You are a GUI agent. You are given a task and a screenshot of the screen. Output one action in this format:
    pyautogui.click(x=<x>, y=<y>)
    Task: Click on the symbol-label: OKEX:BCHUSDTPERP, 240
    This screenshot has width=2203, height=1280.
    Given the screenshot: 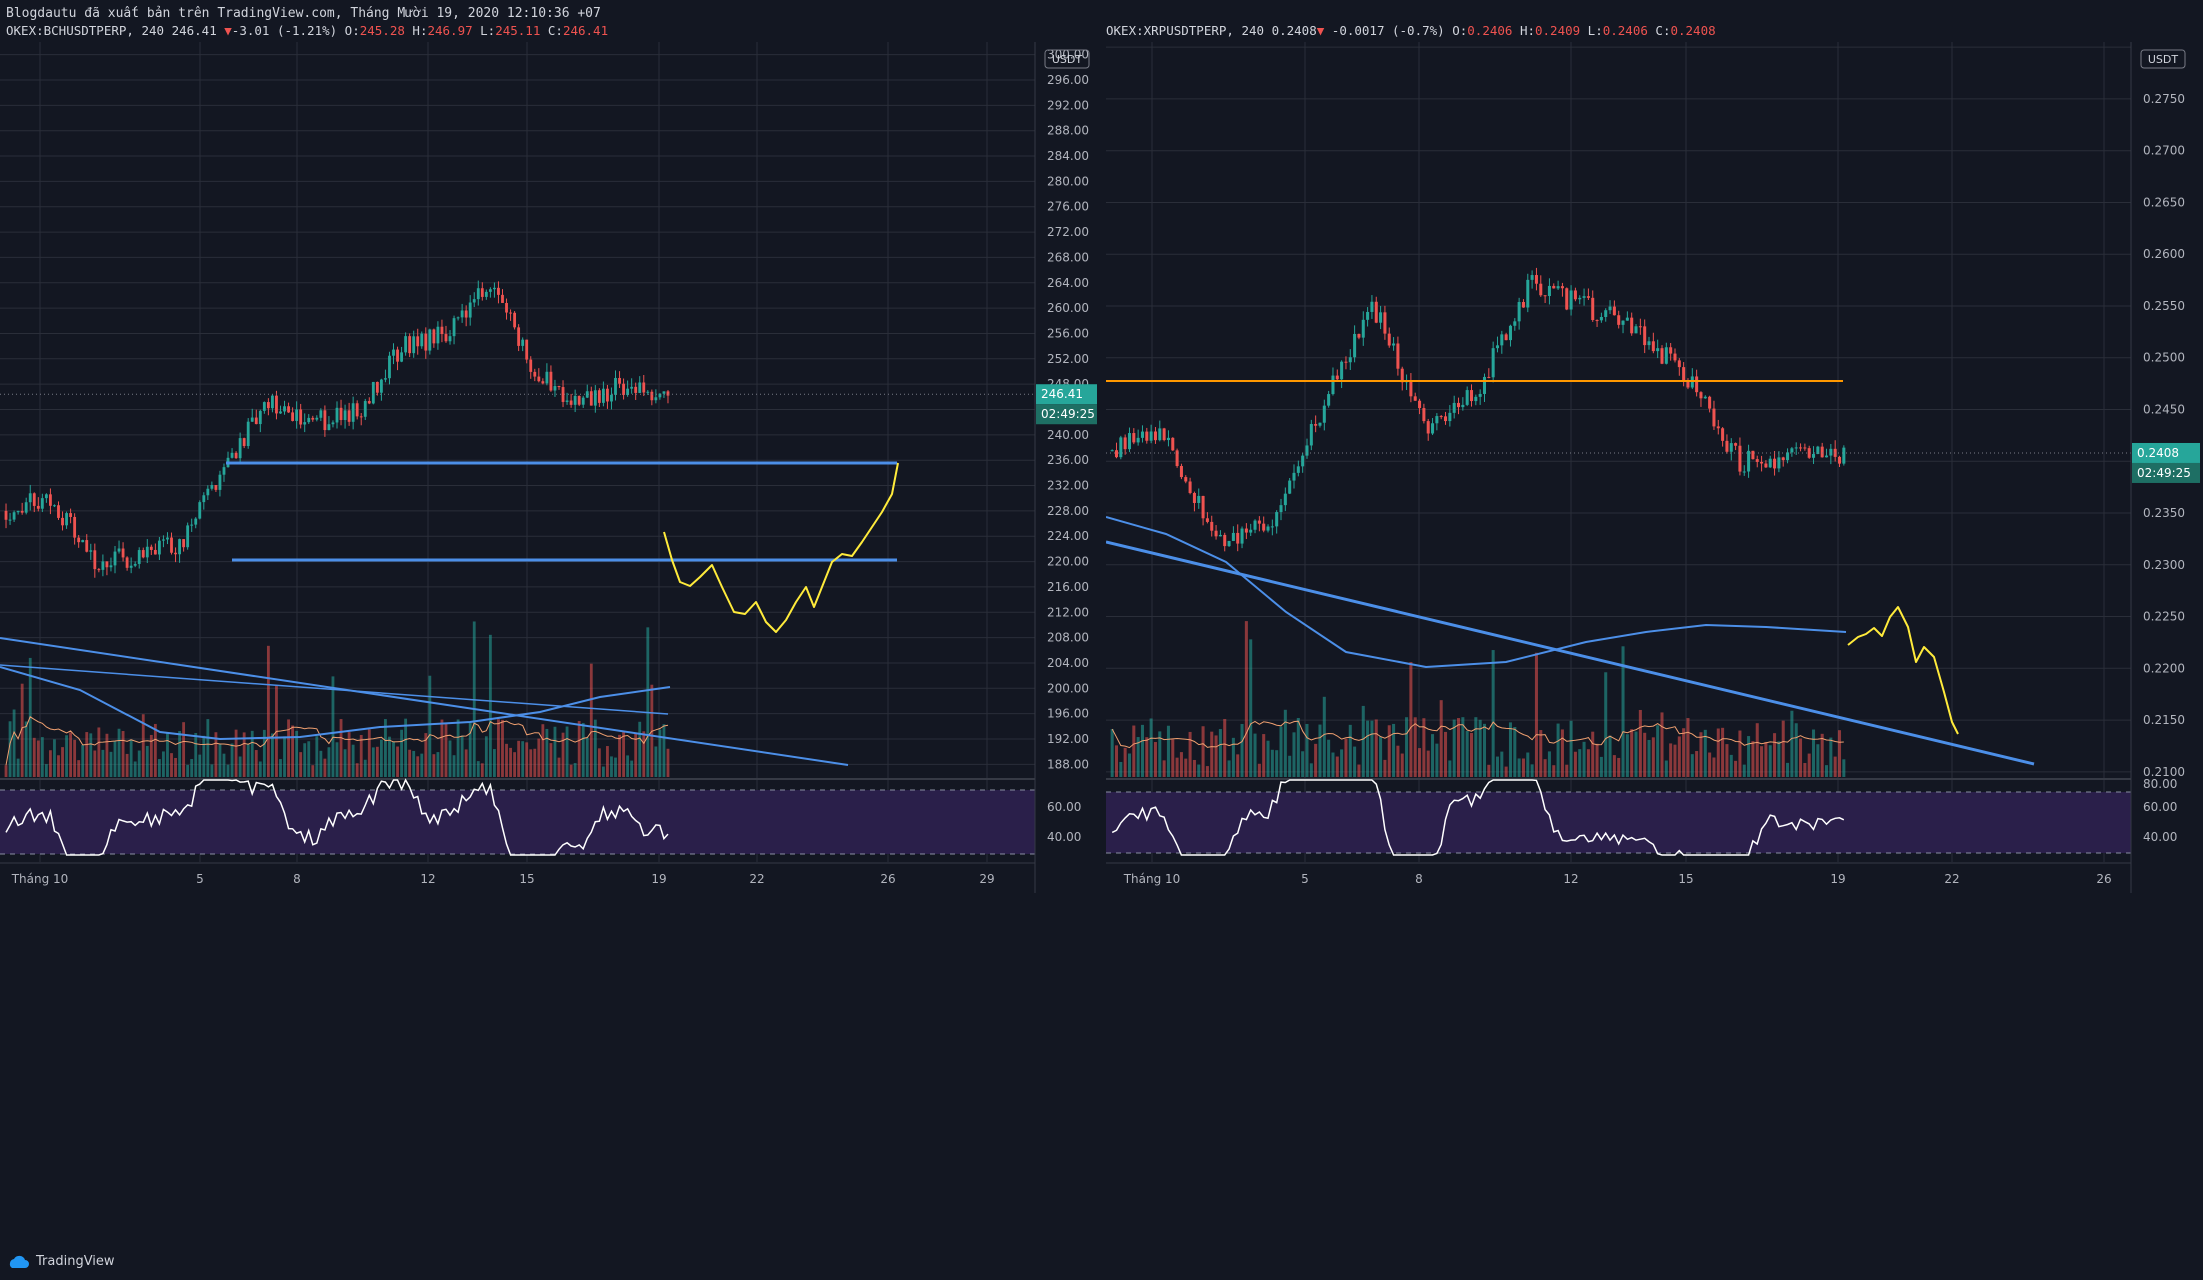 What is the action you would take?
    pyautogui.click(x=85, y=30)
    